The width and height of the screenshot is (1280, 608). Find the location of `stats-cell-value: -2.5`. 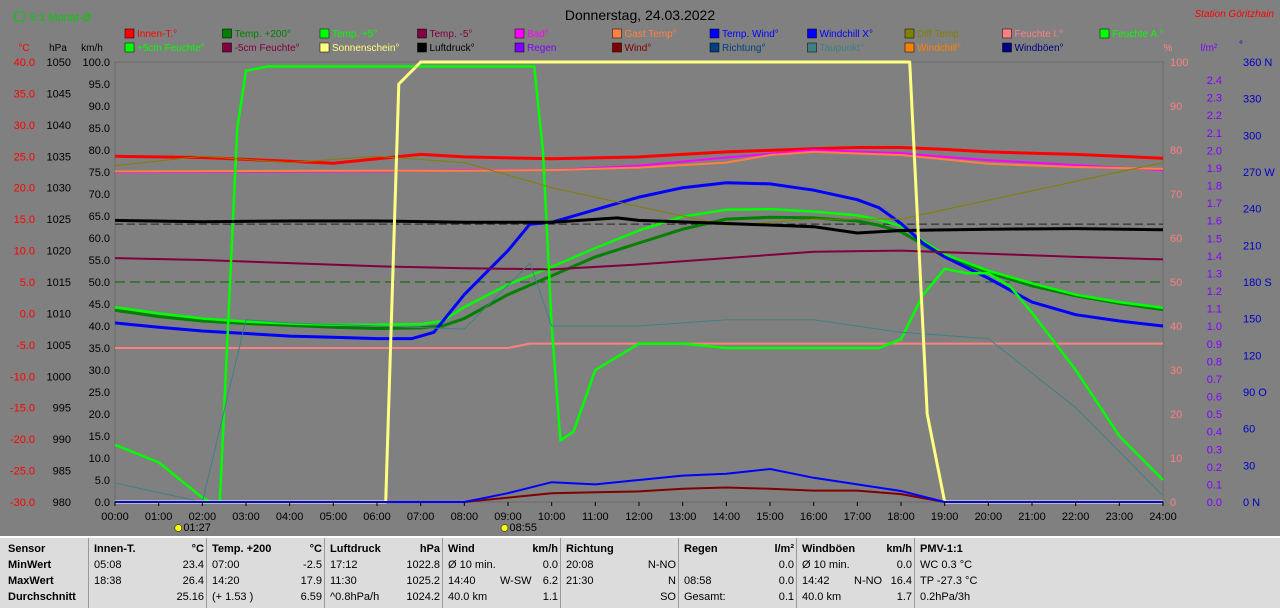

stats-cell-value: -2.5 is located at coordinates (312, 565).